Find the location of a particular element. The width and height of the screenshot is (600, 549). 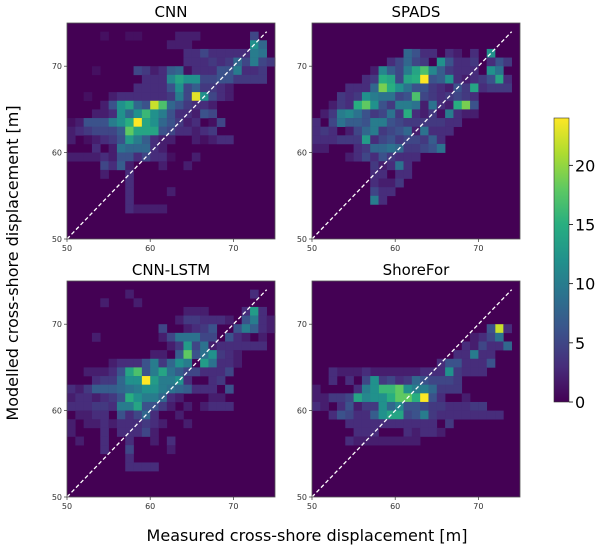

colorbar: 0 5 10 15 20 is located at coordinates (574, 264).